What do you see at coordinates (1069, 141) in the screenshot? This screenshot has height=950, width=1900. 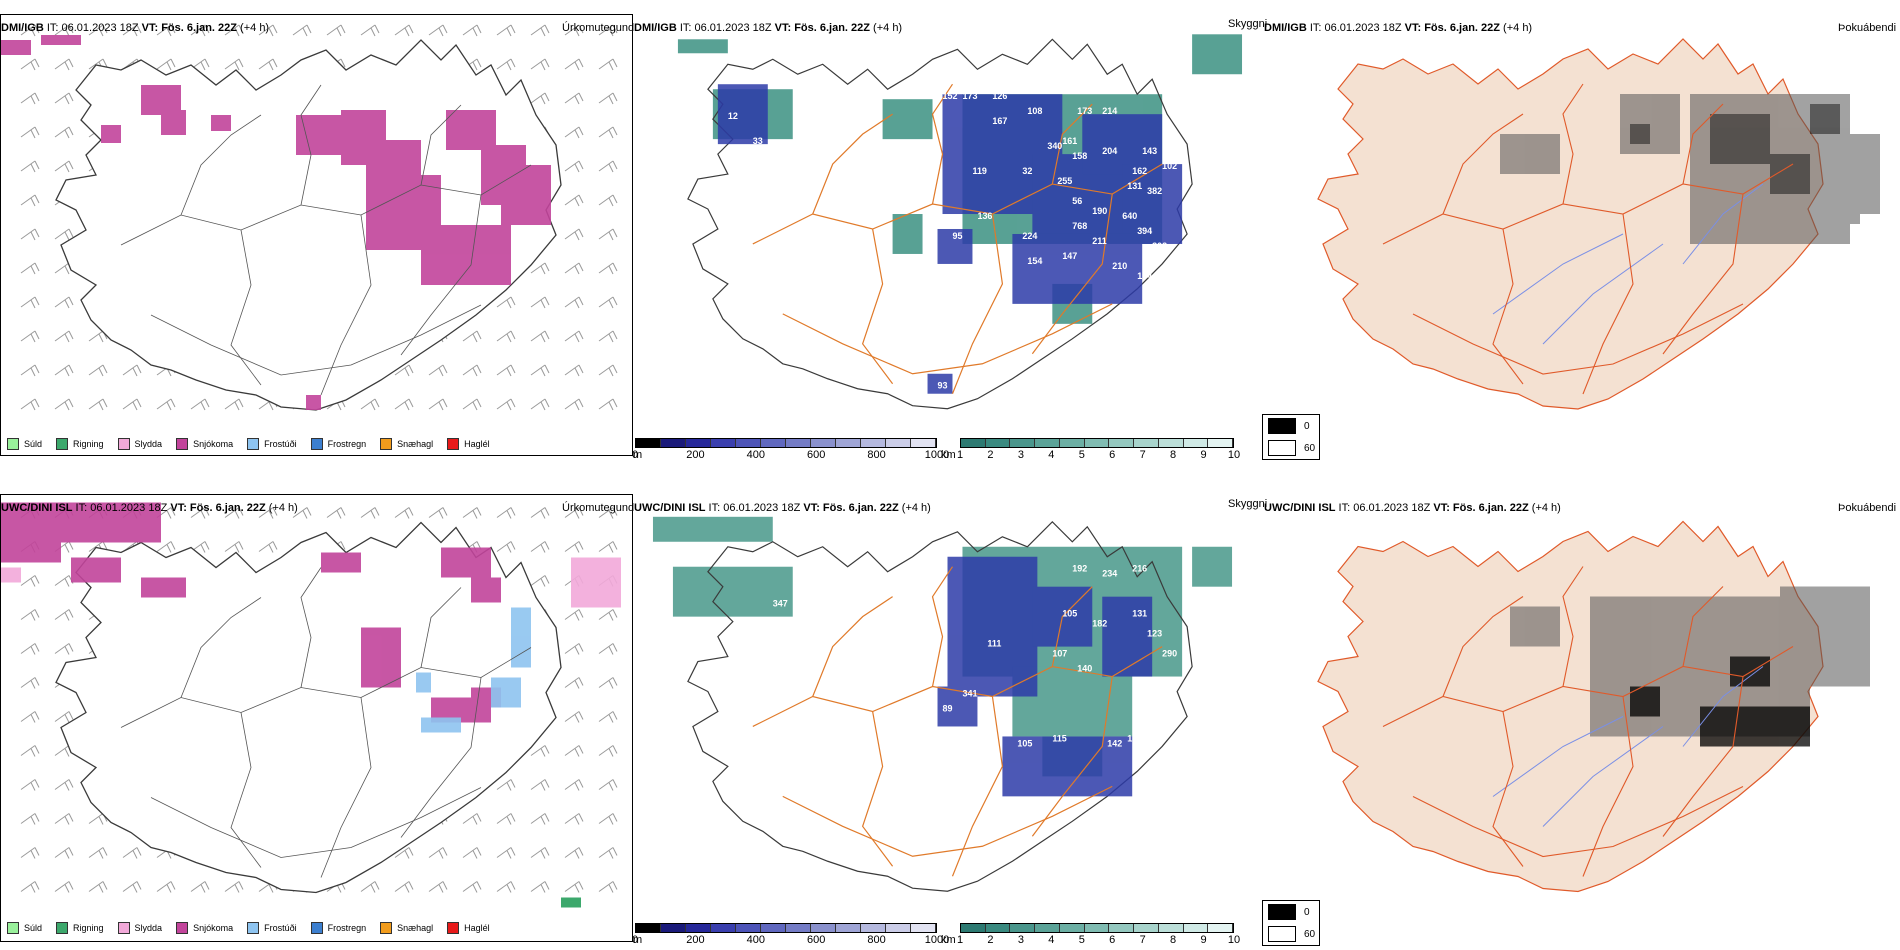 I see `cloud-base-label: 161` at bounding box center [1069, 141].